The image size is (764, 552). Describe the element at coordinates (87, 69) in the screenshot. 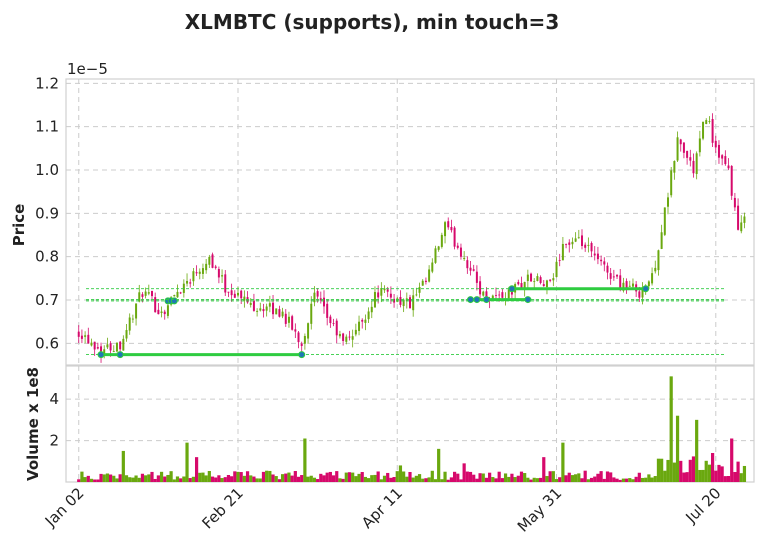

I see `exponent-label: 1e−5` at that location.